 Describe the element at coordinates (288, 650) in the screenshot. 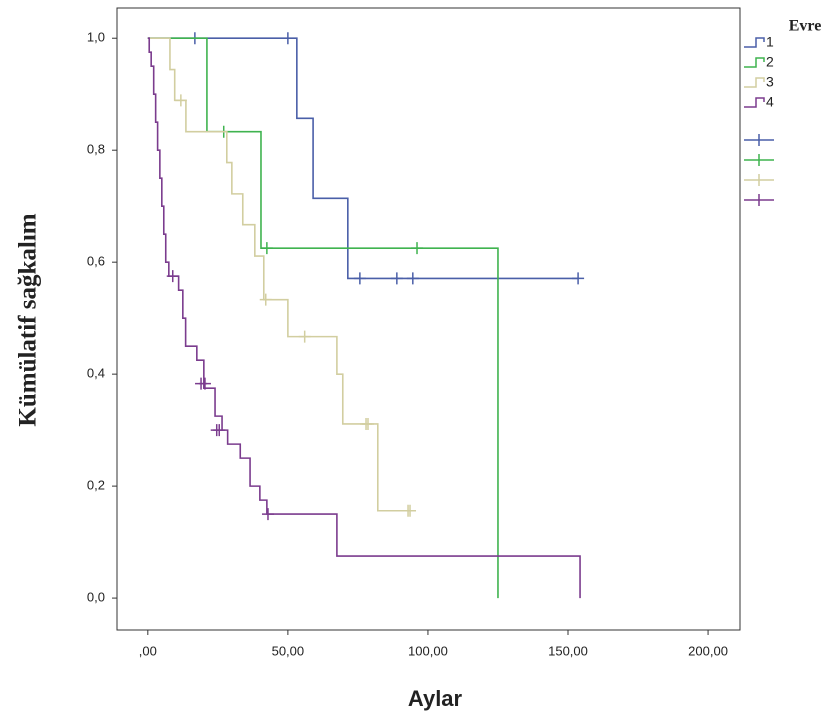

I see `x-tick-label: 50,00` at that location.